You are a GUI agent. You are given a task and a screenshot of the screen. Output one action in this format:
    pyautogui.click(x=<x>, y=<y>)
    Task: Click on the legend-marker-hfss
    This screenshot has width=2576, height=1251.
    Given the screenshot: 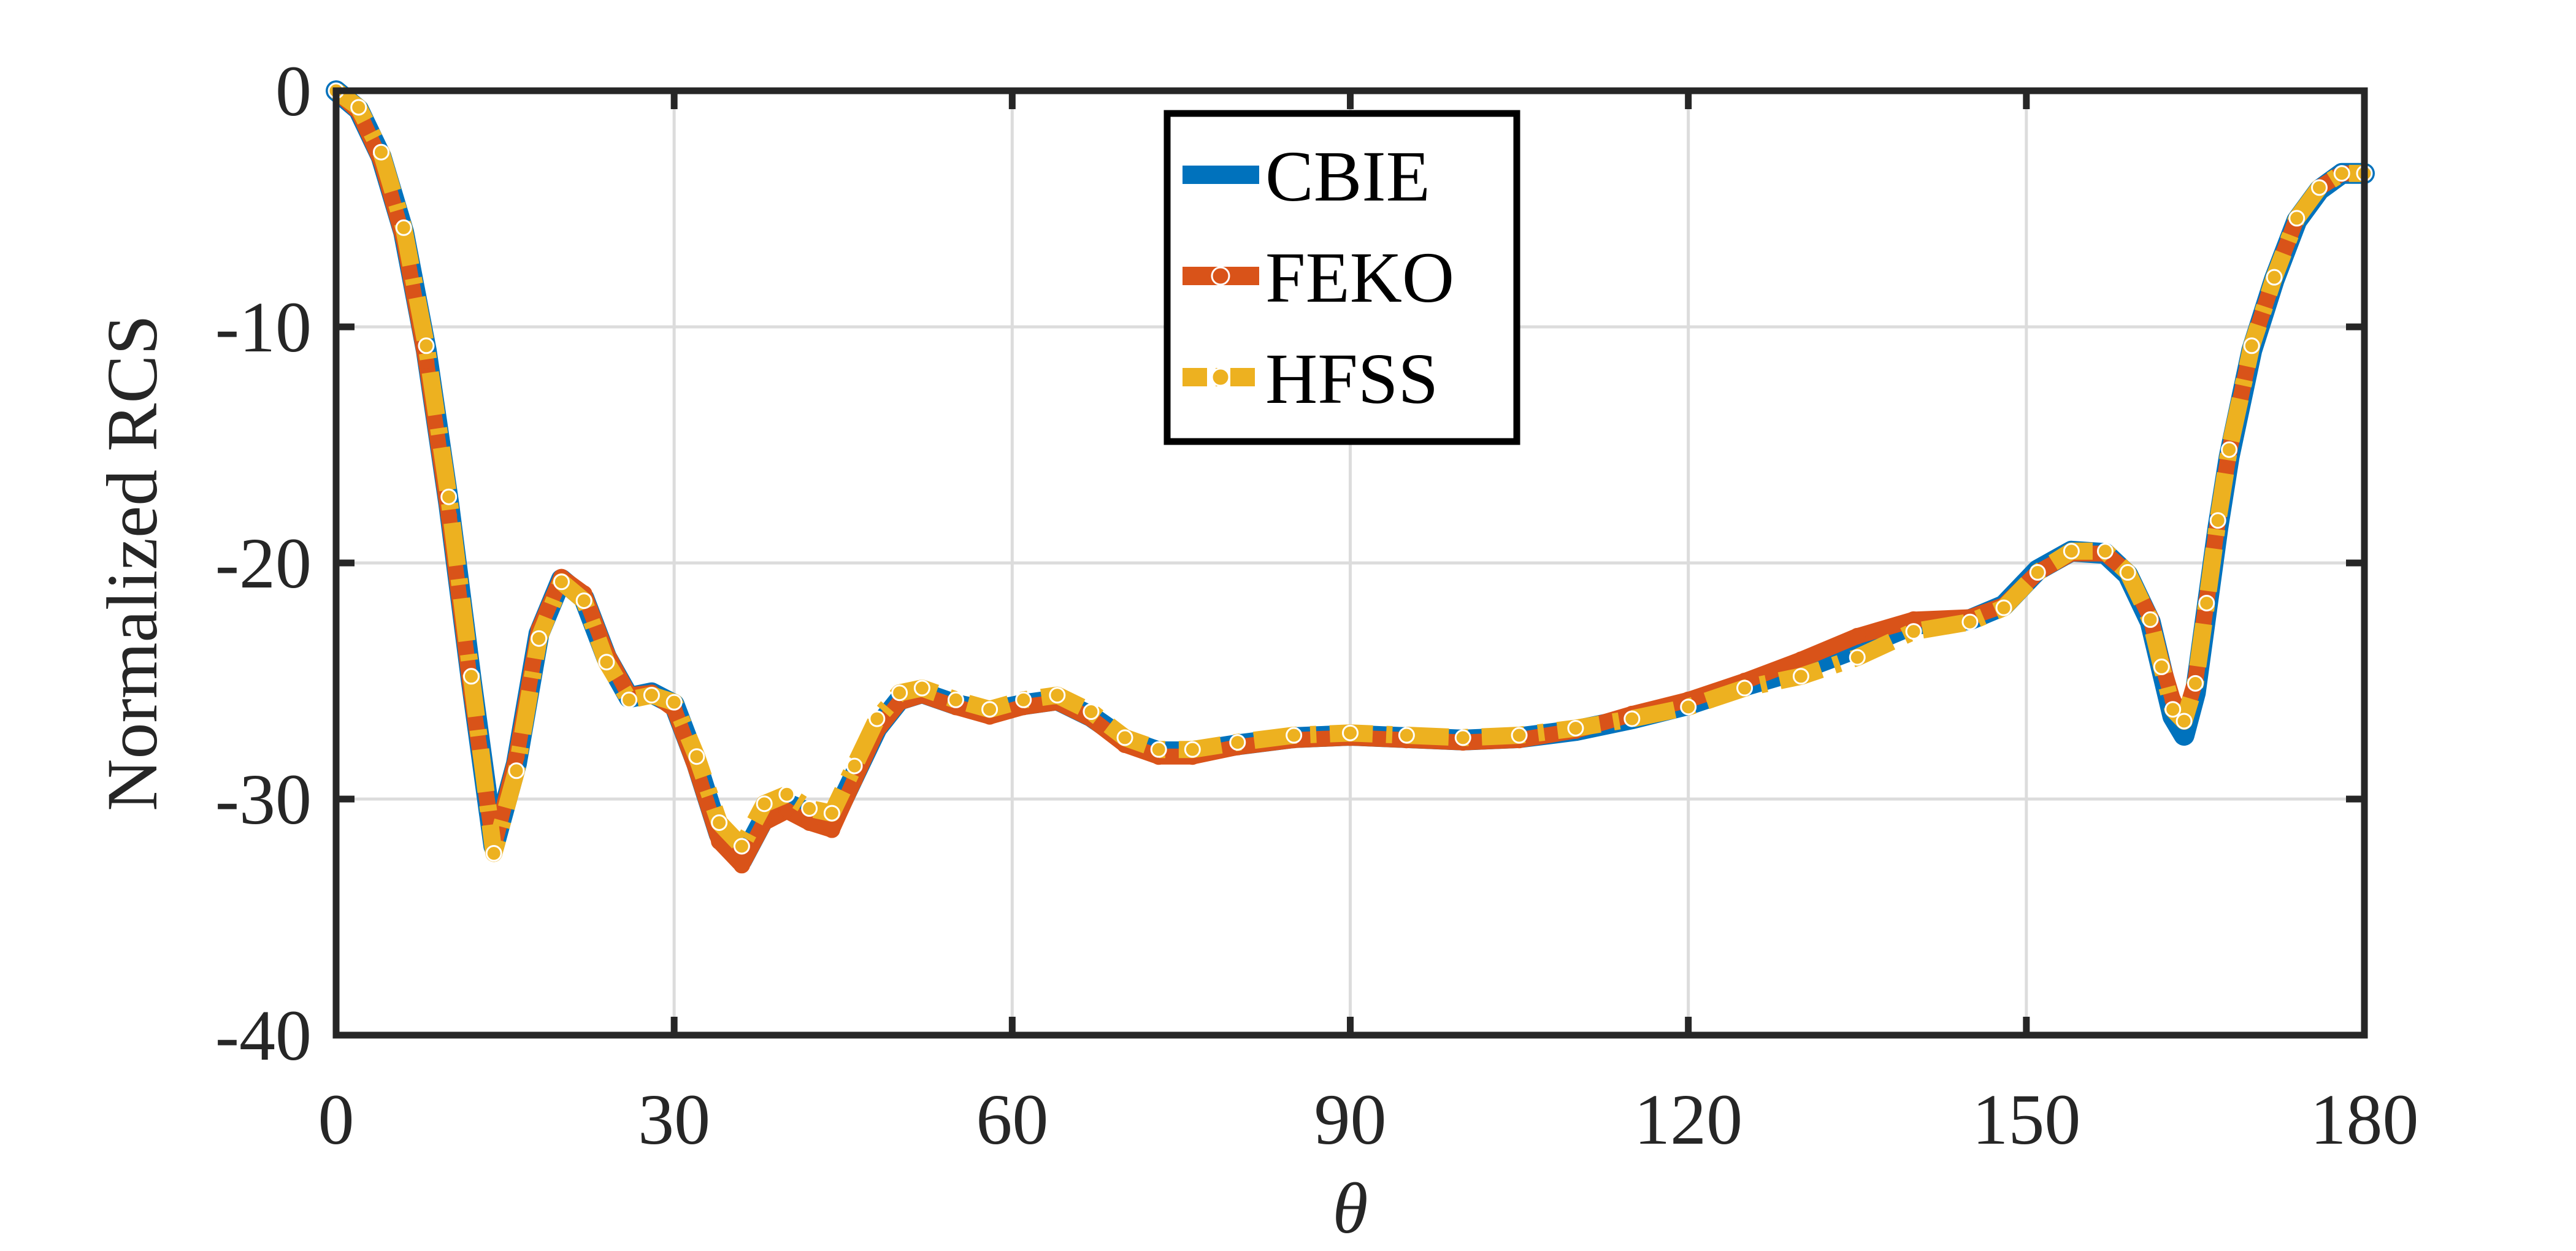 What is the action you would take?
    pyautogui.click(x=1220, y=377)
    